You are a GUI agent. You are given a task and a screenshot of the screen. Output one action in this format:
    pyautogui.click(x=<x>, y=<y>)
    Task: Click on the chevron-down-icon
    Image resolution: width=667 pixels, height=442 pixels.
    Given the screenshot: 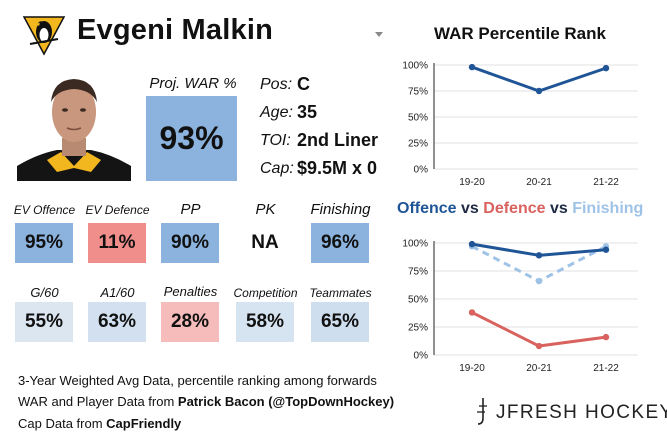 What is the action you would take?
    pyautogui.click(x=379, y=34)
    